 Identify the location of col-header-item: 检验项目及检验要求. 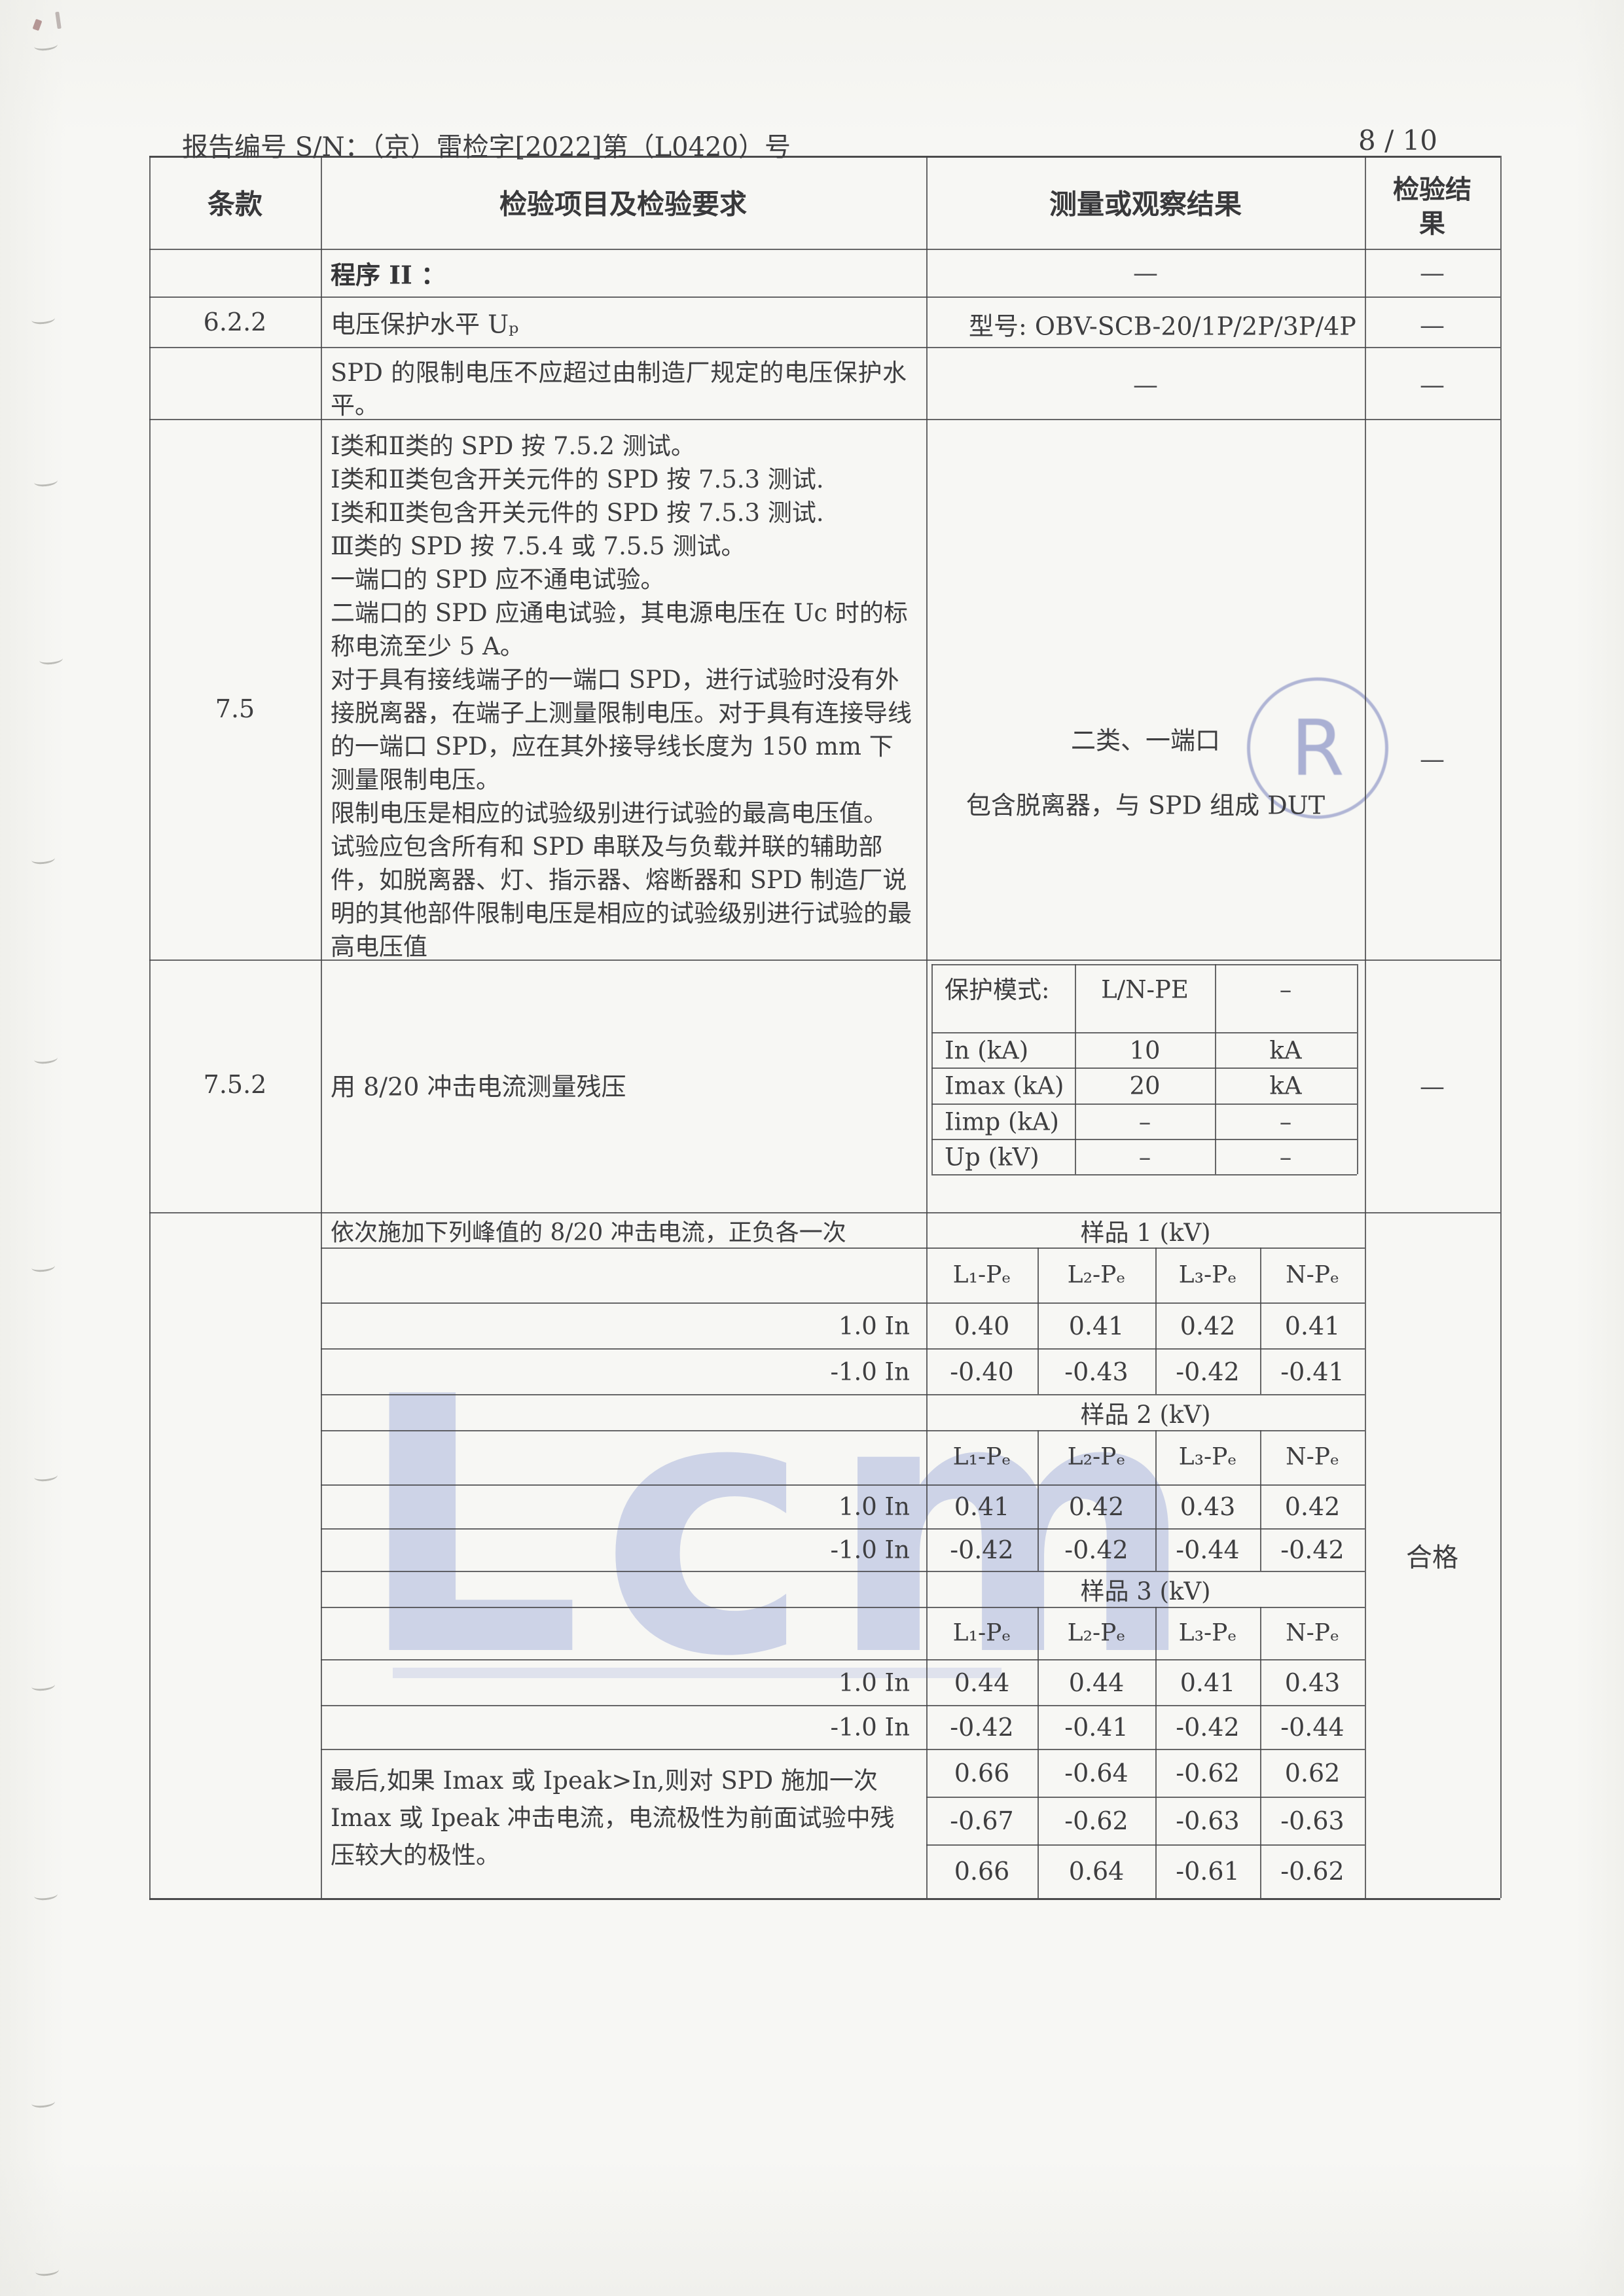
(623, 204).